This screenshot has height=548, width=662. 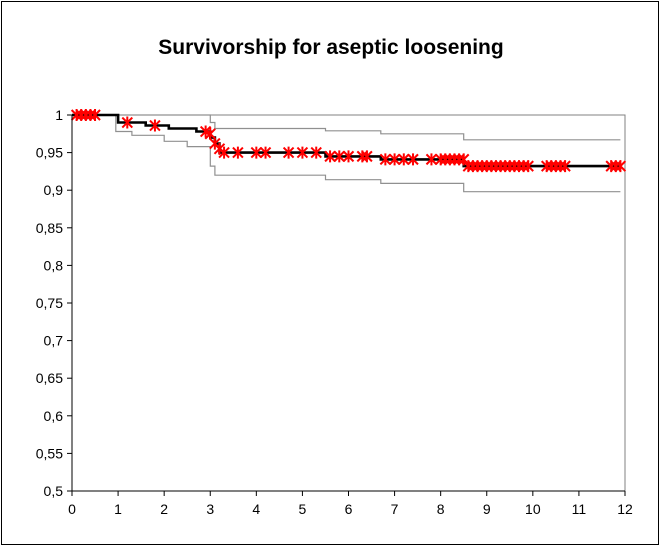 What do you see at coordinates (54, 265) in the screenshot?
I see `y-tick-label: 0,8` at bounding box center [54, 265].